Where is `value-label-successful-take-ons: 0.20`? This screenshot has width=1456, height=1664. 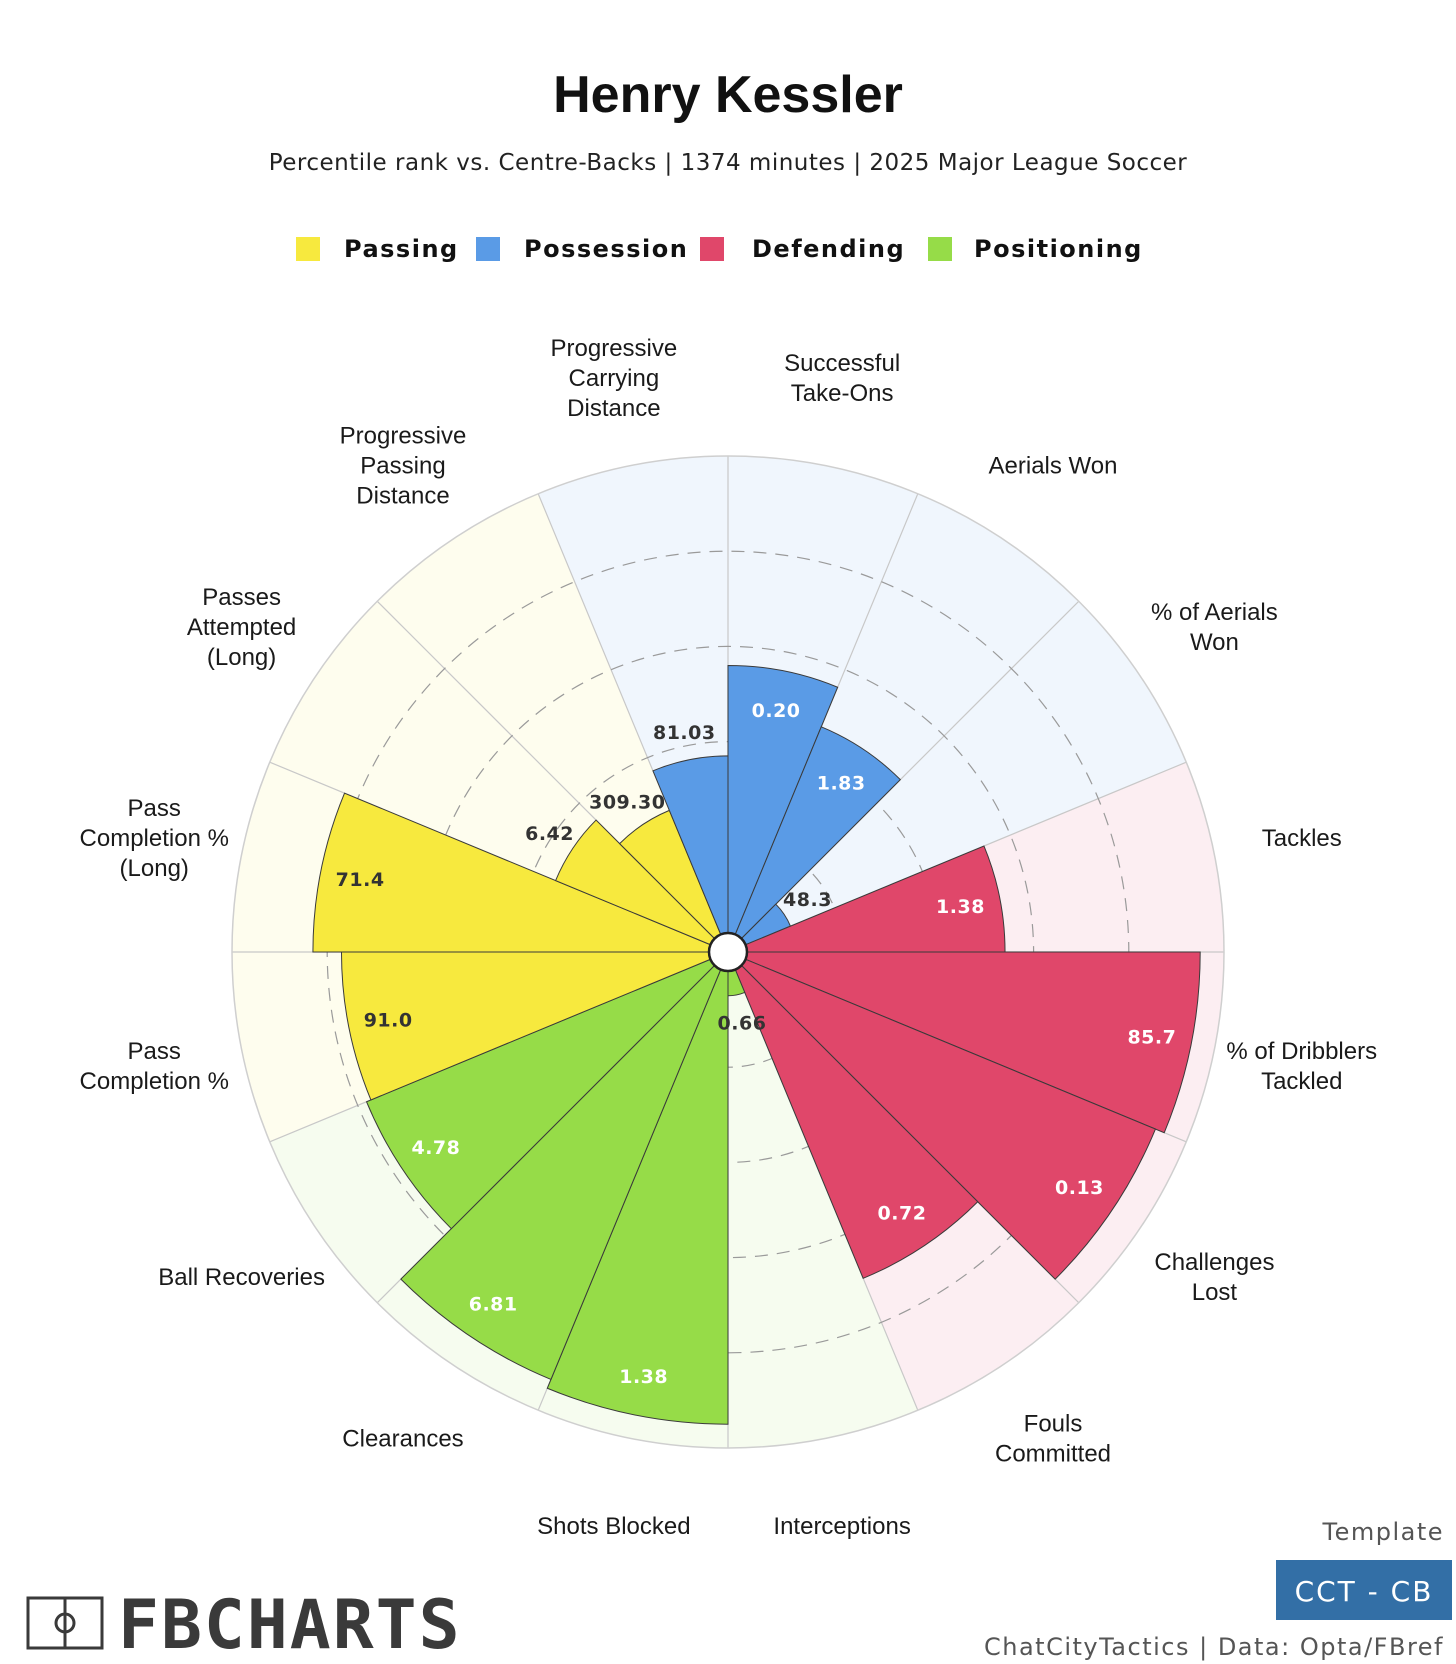
value-label-successful-take-ons: 0.20 is located at coordinates (776, 711).